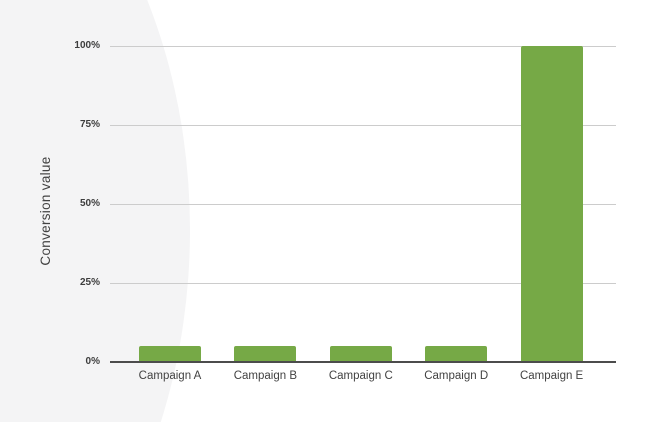 Image resolution: width=672 pixels, height=422 pixels. I want to click on bar-campaign-b, so click(265, 354).